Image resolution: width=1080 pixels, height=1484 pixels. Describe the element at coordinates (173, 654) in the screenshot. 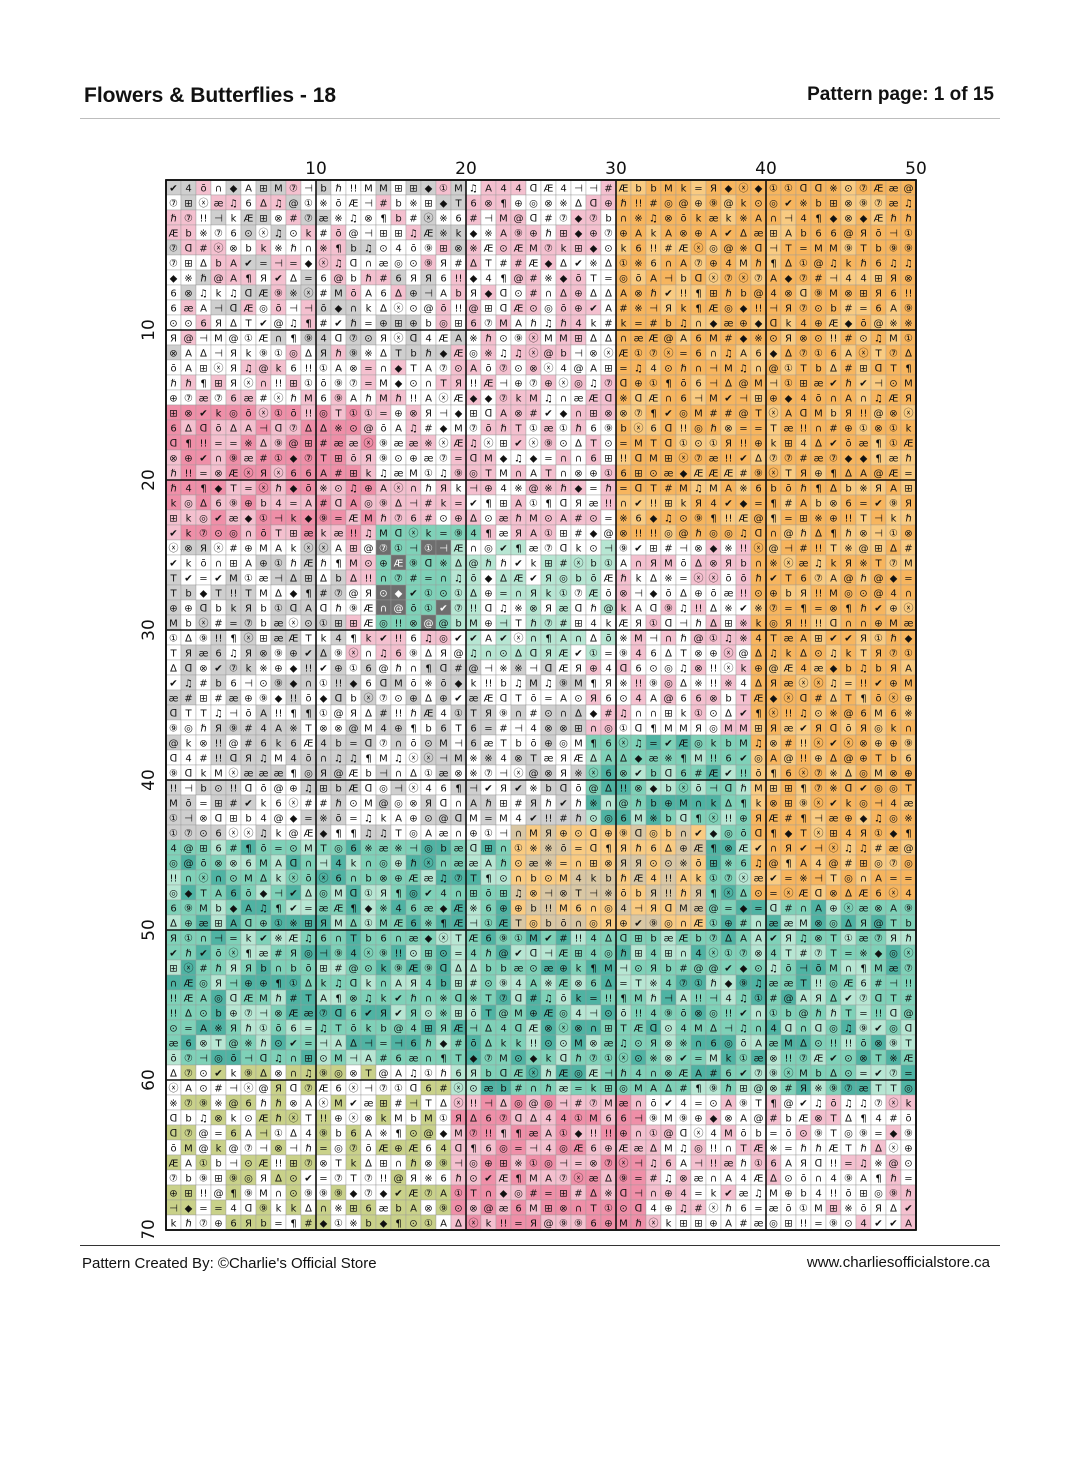

I see `stitch-symbol: T` at that location.